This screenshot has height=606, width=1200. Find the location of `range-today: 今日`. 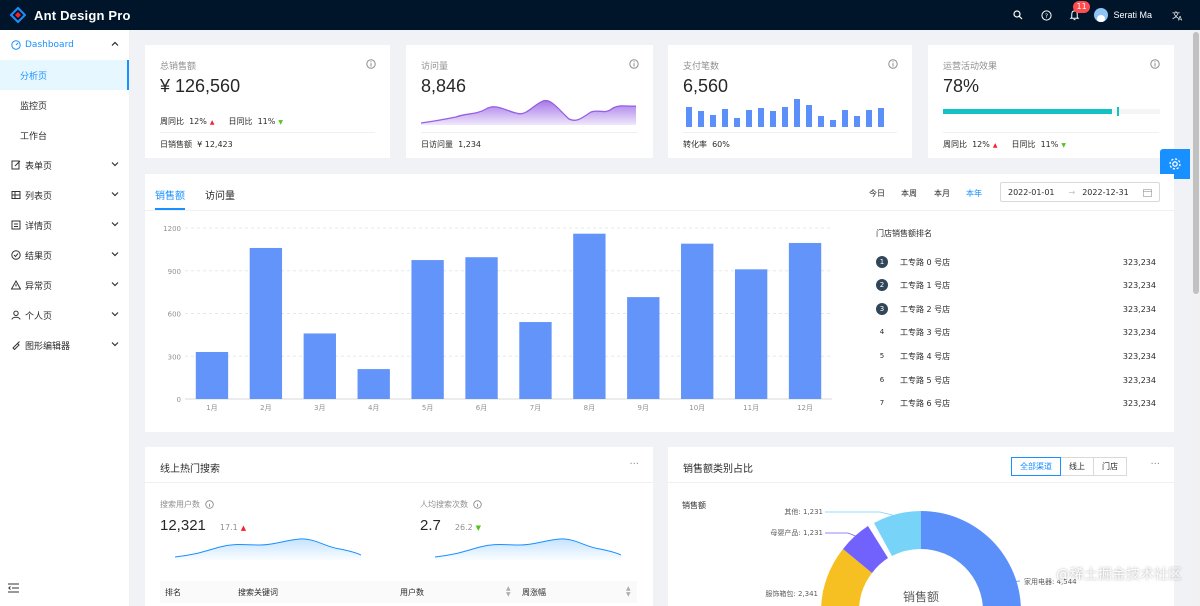

range-today: 今日 is located at coordinates (877, 193).